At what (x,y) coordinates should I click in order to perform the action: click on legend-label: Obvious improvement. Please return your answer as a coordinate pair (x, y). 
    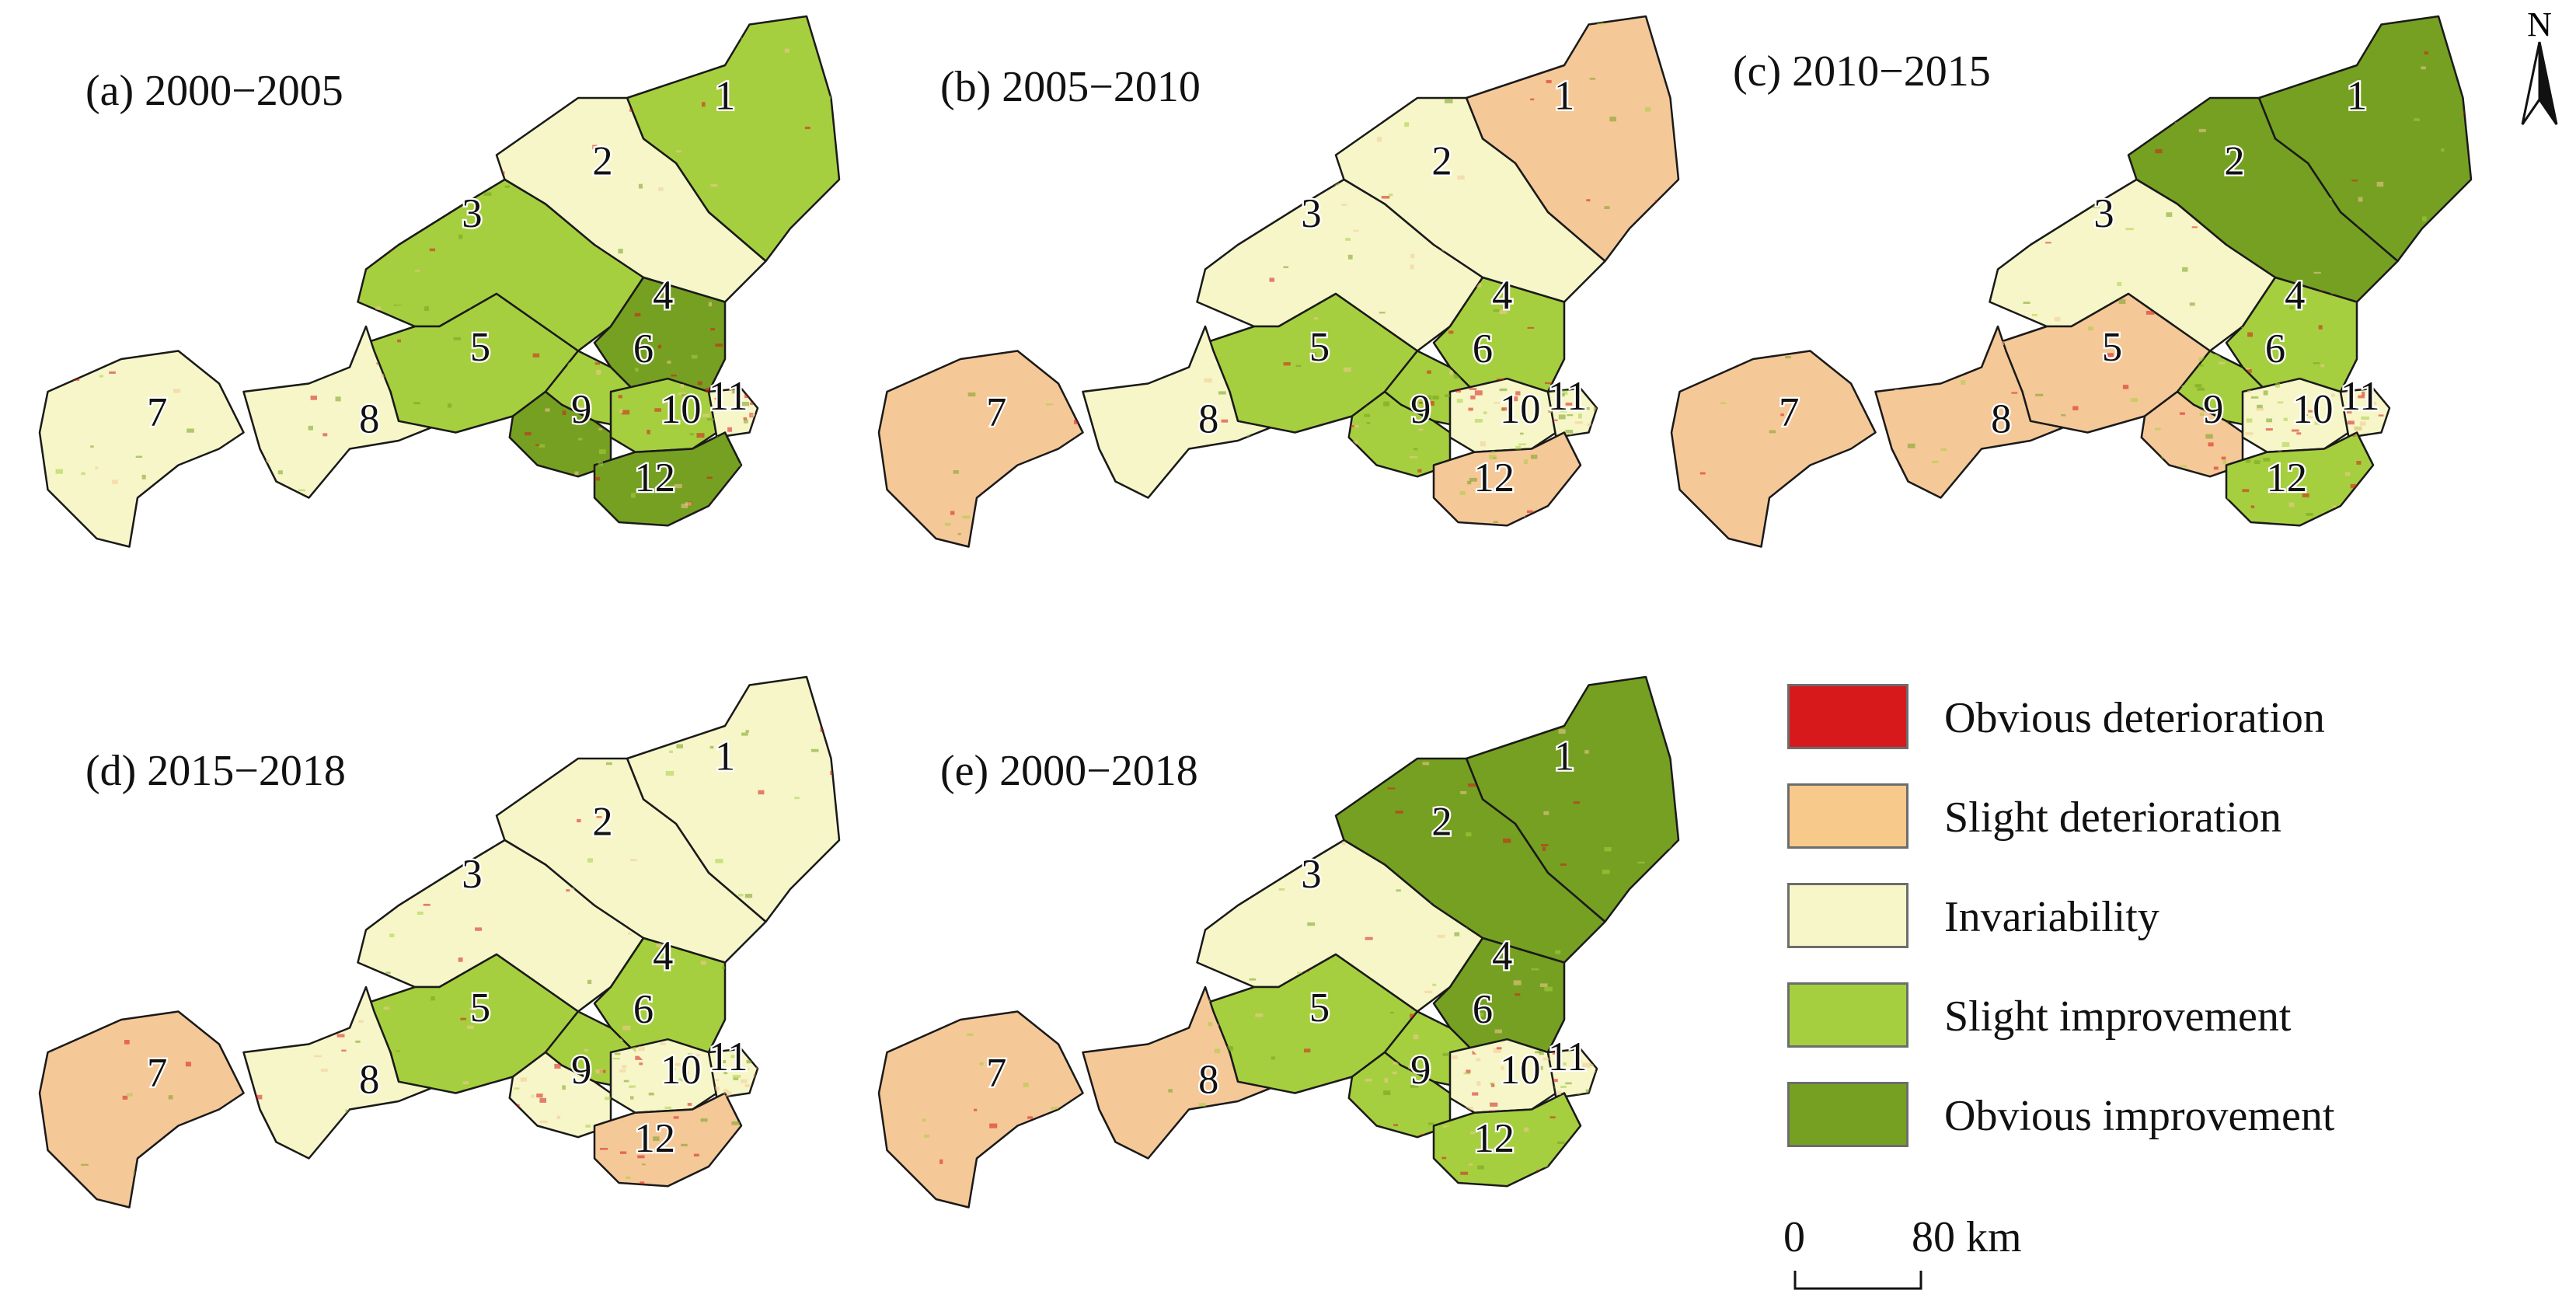
    Looking at the image, I should click on (2139, 1116).